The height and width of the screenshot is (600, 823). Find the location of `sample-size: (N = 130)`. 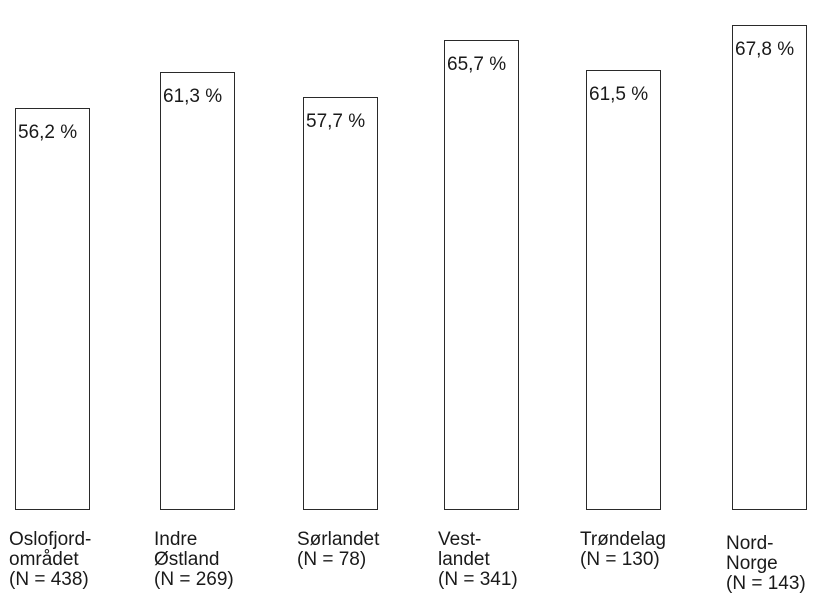

sample-size: (N = 130) is located at coordinates (620, 559).